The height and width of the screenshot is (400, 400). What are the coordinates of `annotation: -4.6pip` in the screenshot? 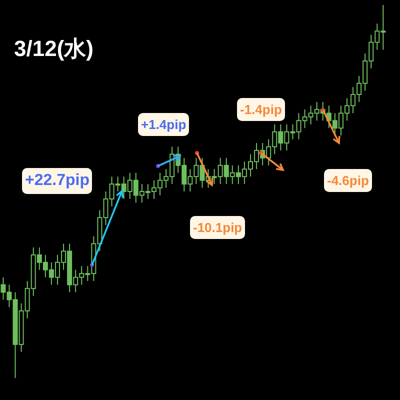 It's located at (348, 180).